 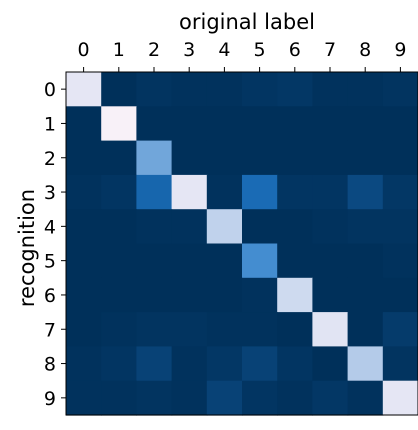 What do you see at coordinates (295, 89) in the screenshot?
I see `heatmap-cell-r0-c6` at bounding box center [295, 89].